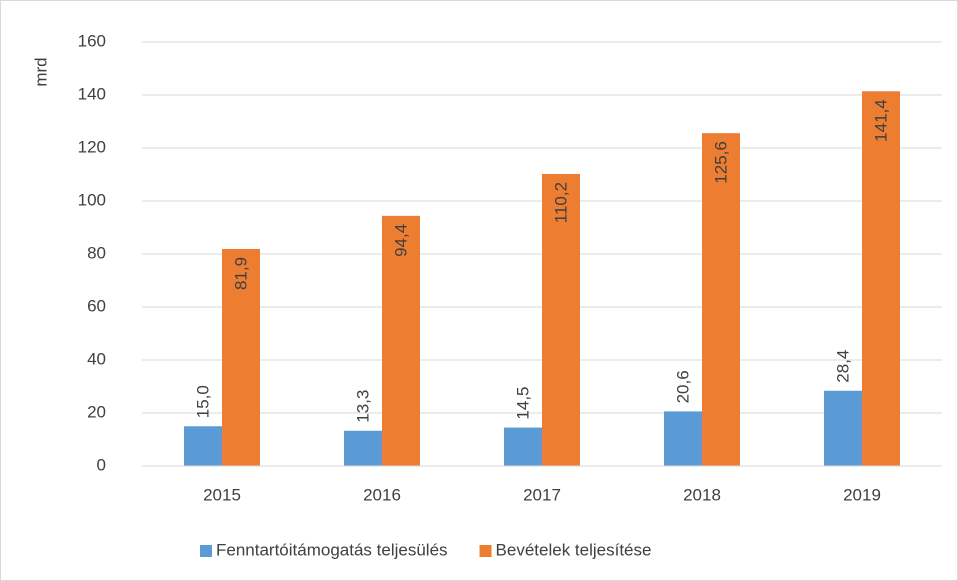  I want to click on x-tick-label: 2015, so click(222, 494).